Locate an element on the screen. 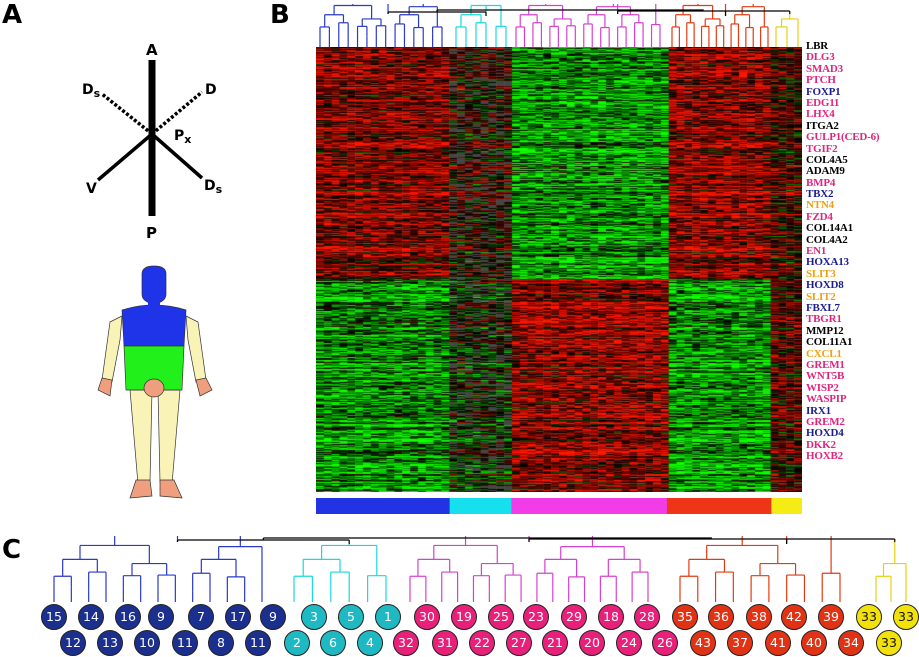  sample-circle-red: 34 is located at coordinates (851, 643).